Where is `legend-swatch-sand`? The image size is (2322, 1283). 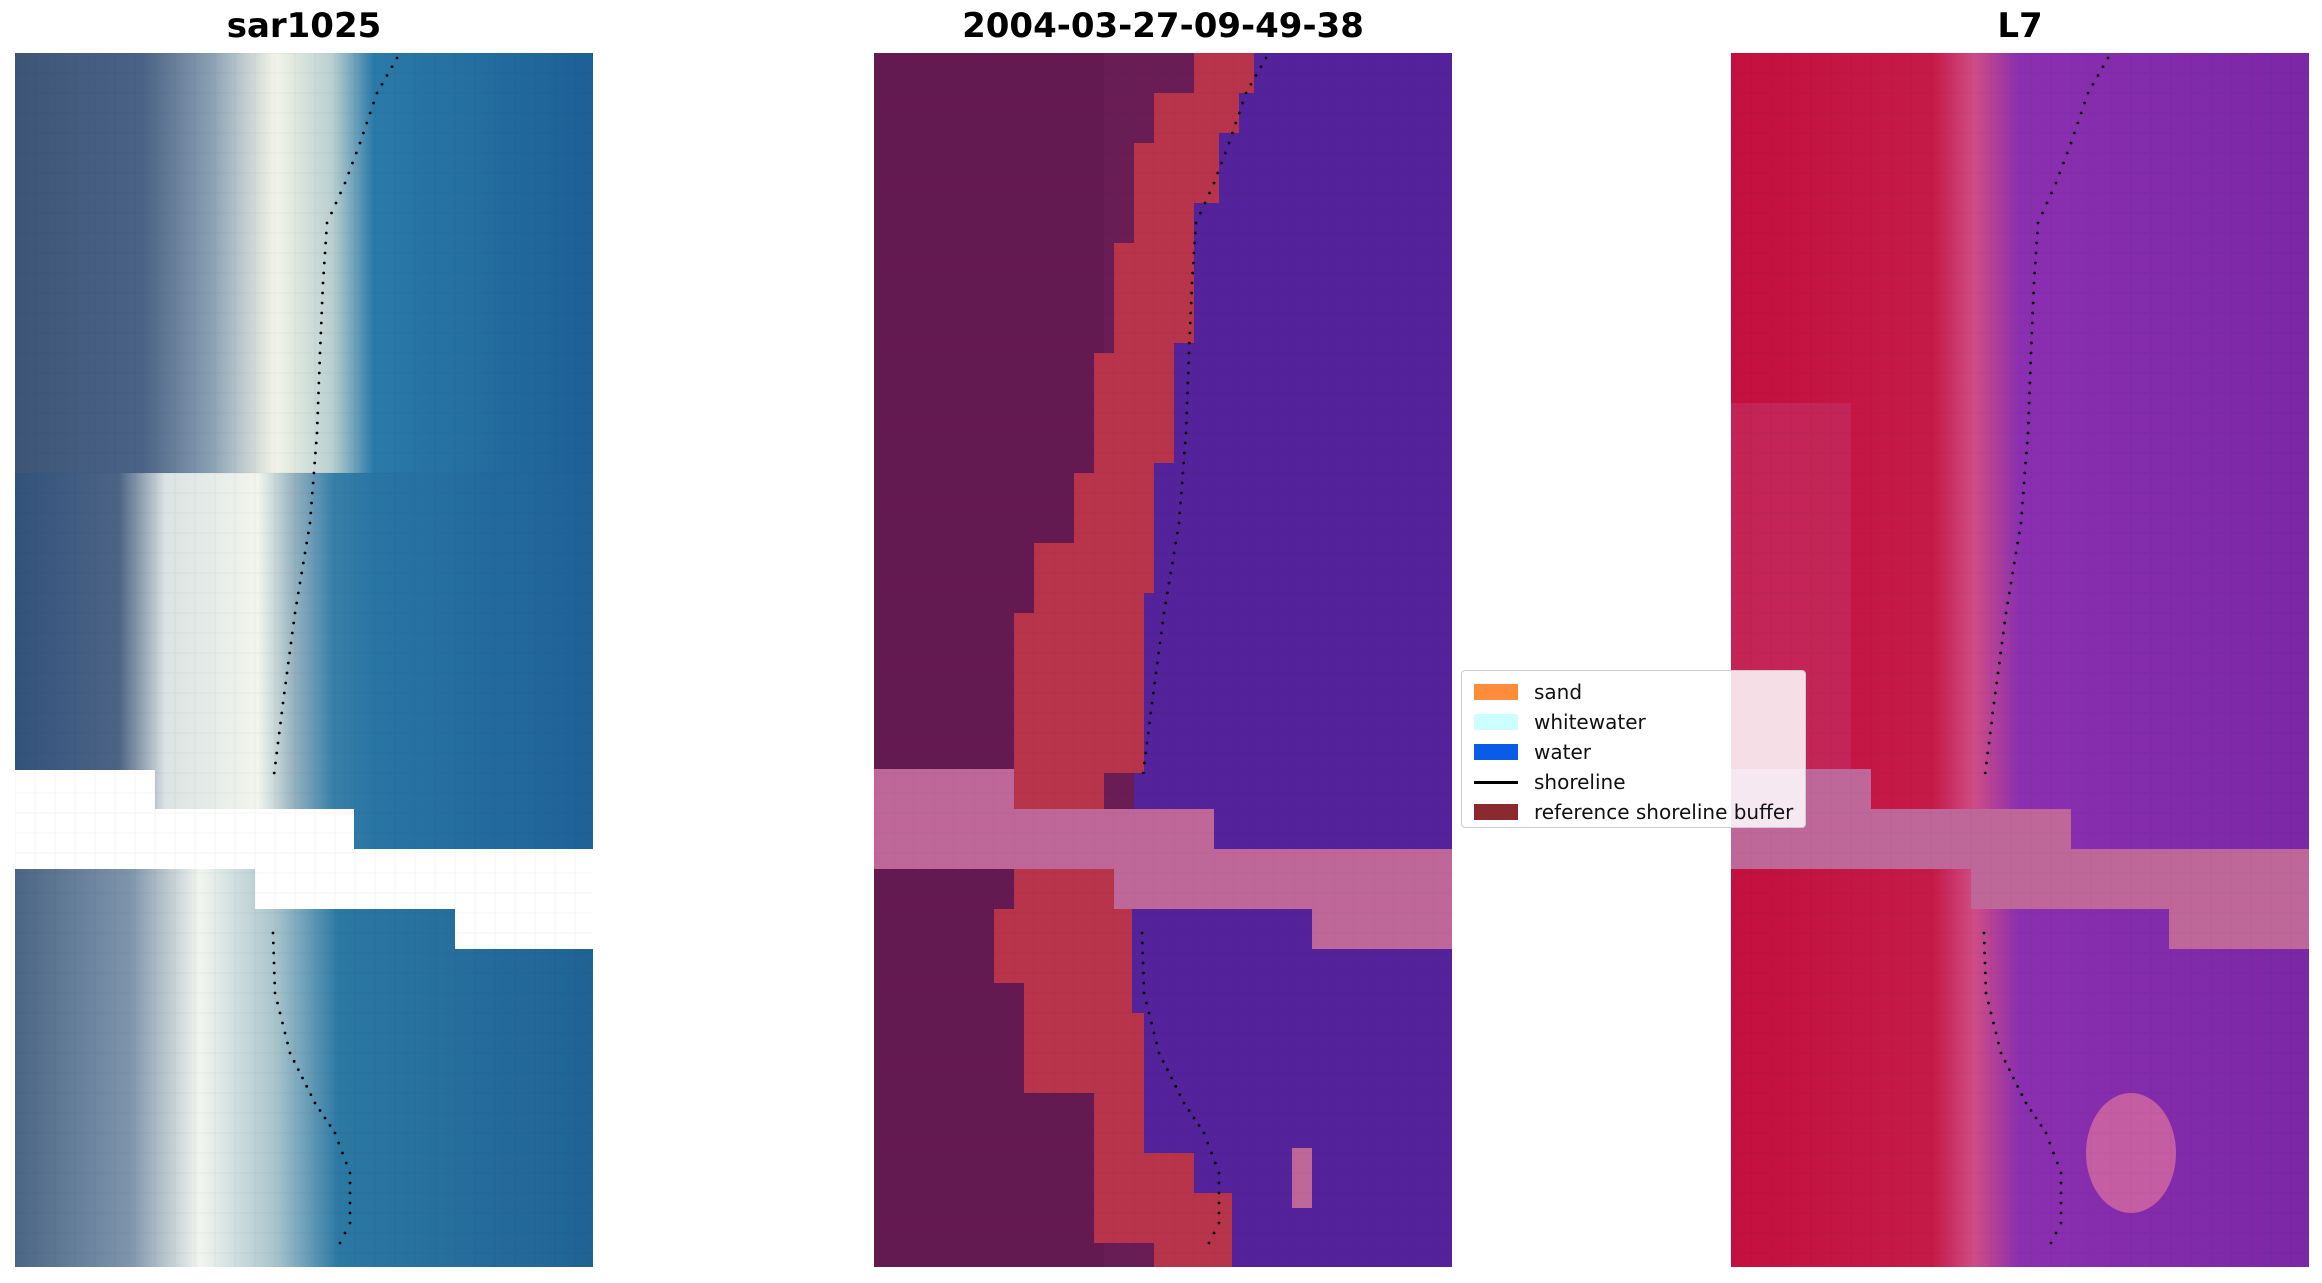
legend-swatch-sand is located at coordinates (1496, 692).